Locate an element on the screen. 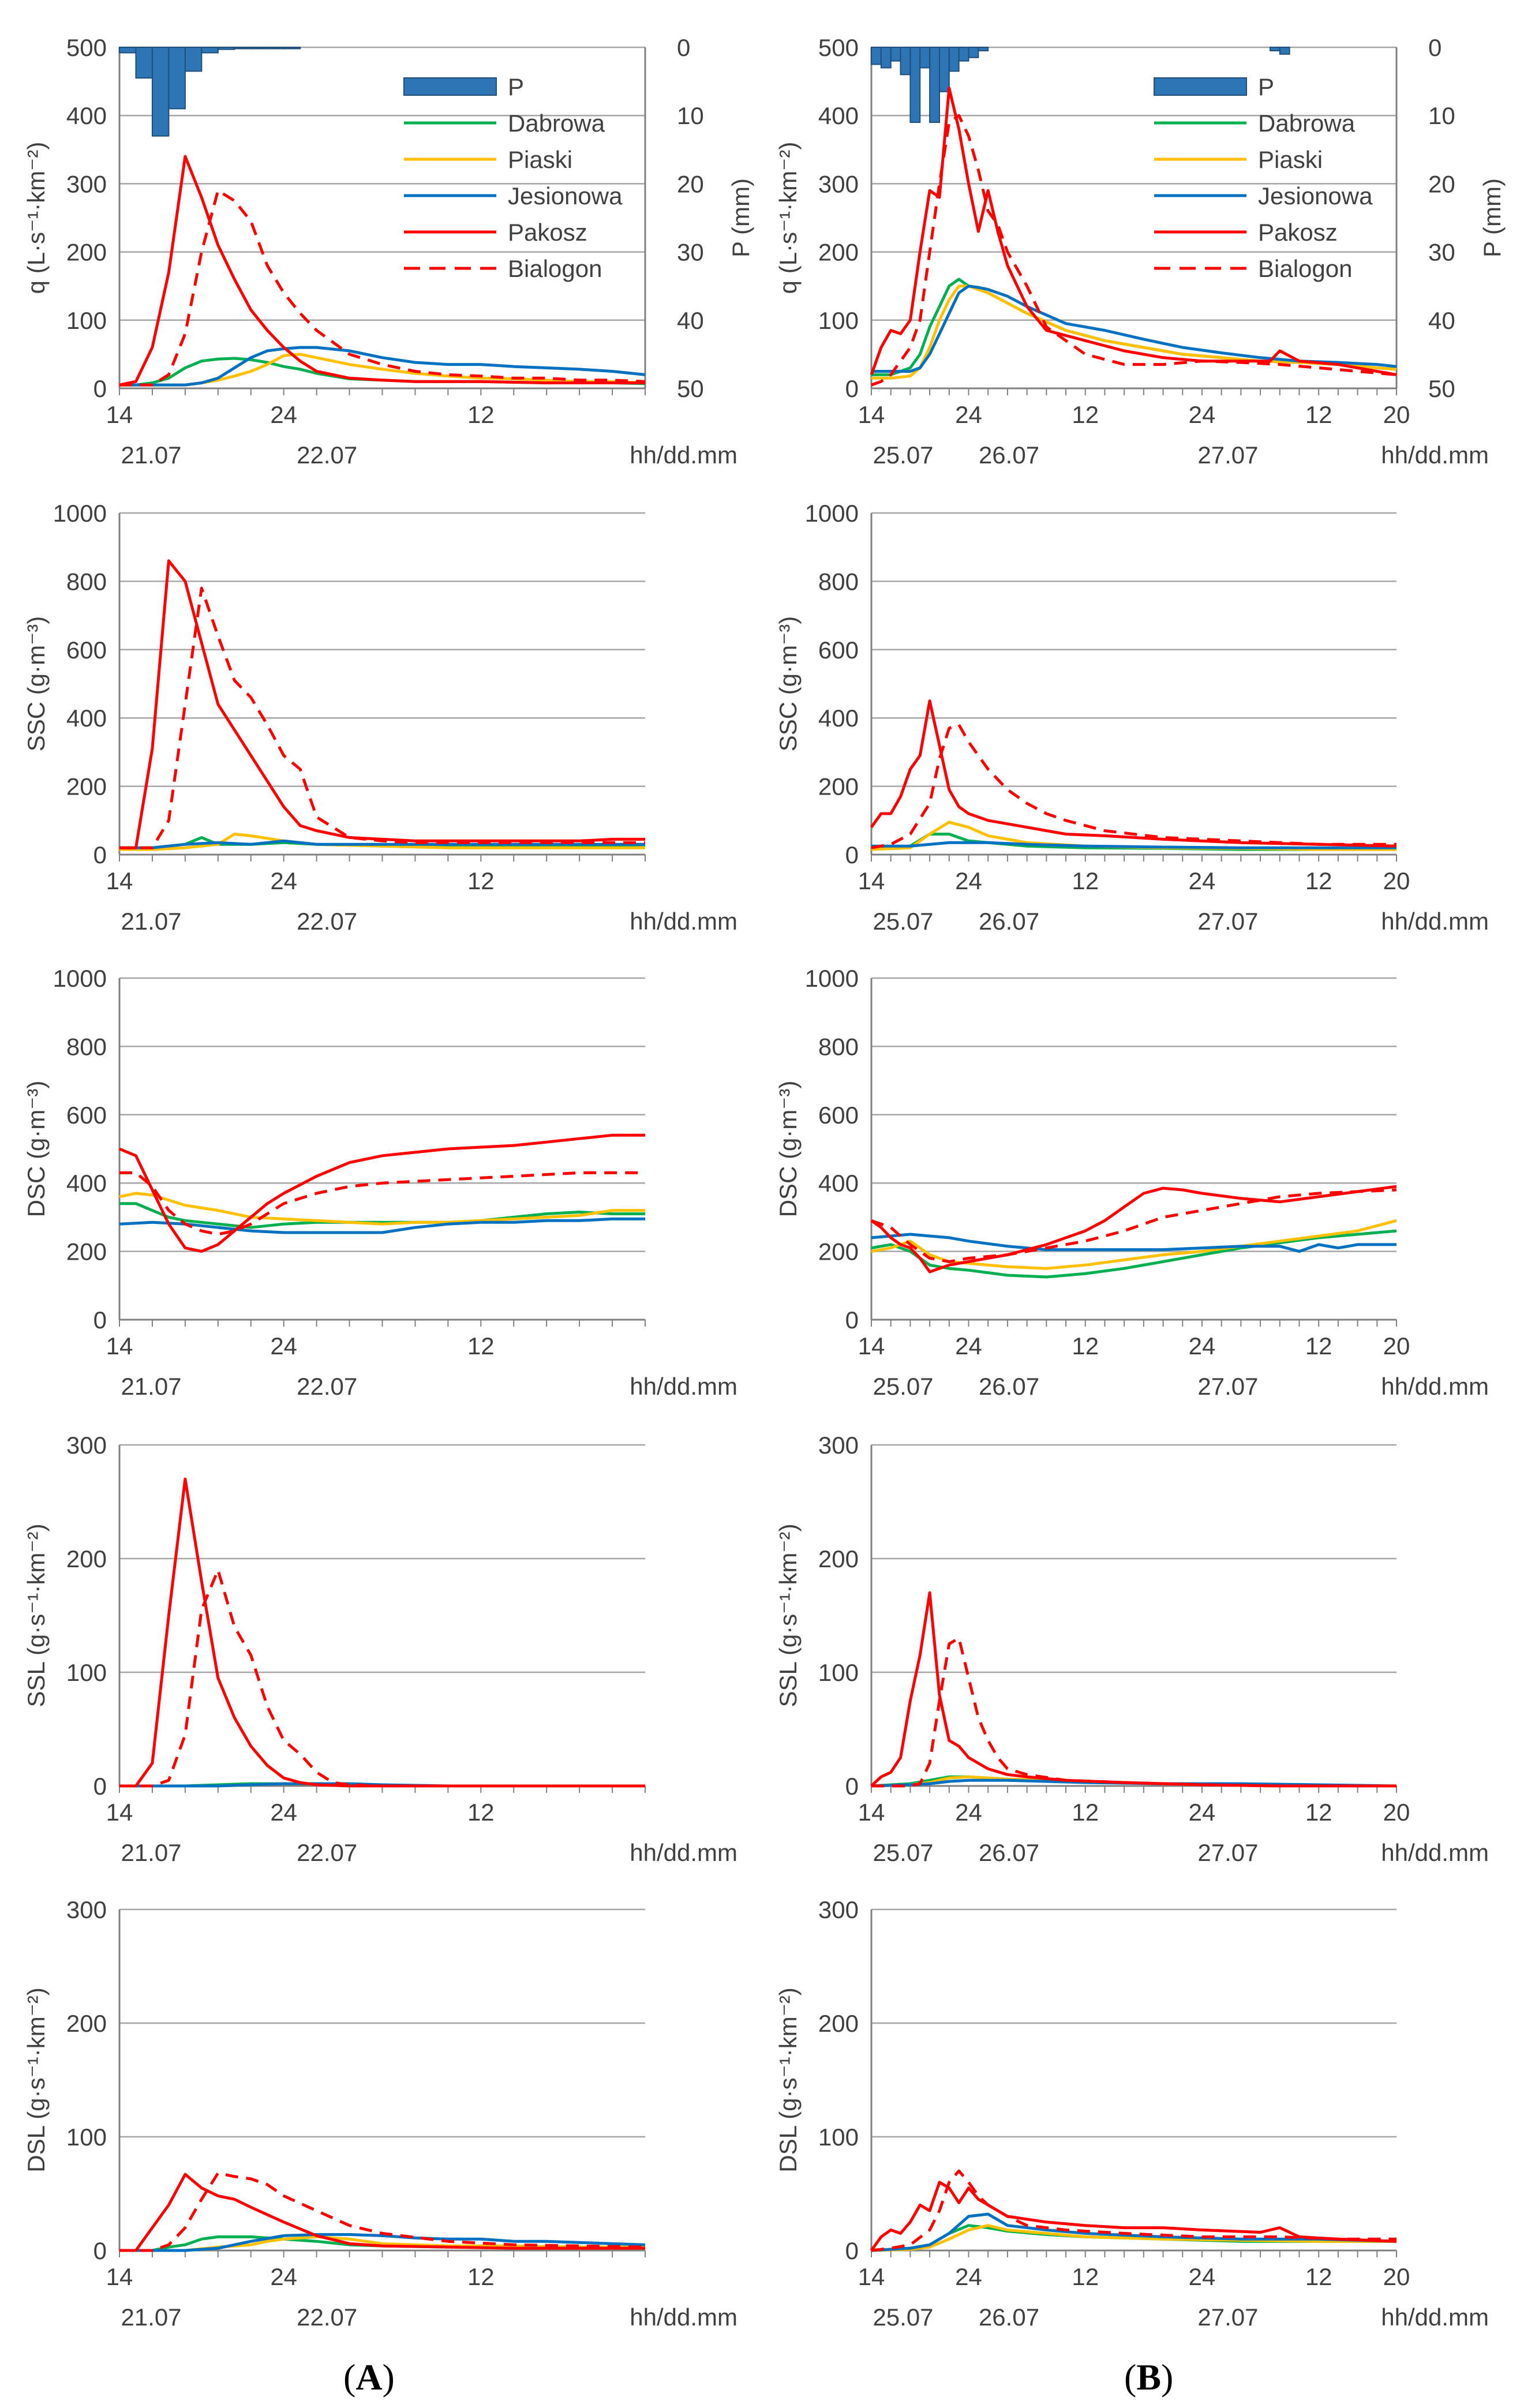 This screenshot has height=2408, width=1535. y2-tick-label: 50 is located at coordinates (1441, 388).